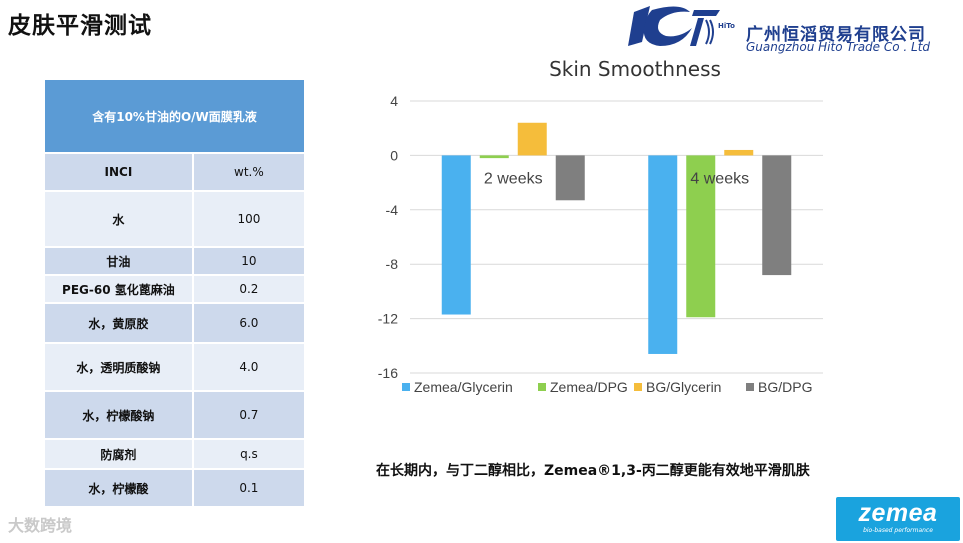 The height and width of the screenshot is (543, 963). What do you see at coordinates (249, 415) in the screenshot?
I see `wt-cell: 0.7` at bounding box center [249, 415].